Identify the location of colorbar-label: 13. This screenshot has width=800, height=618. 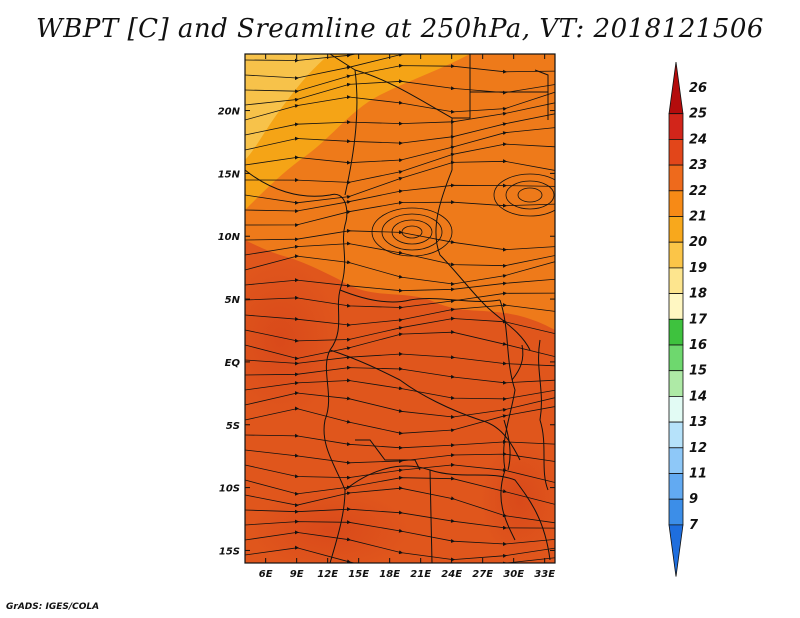
(698, 422).